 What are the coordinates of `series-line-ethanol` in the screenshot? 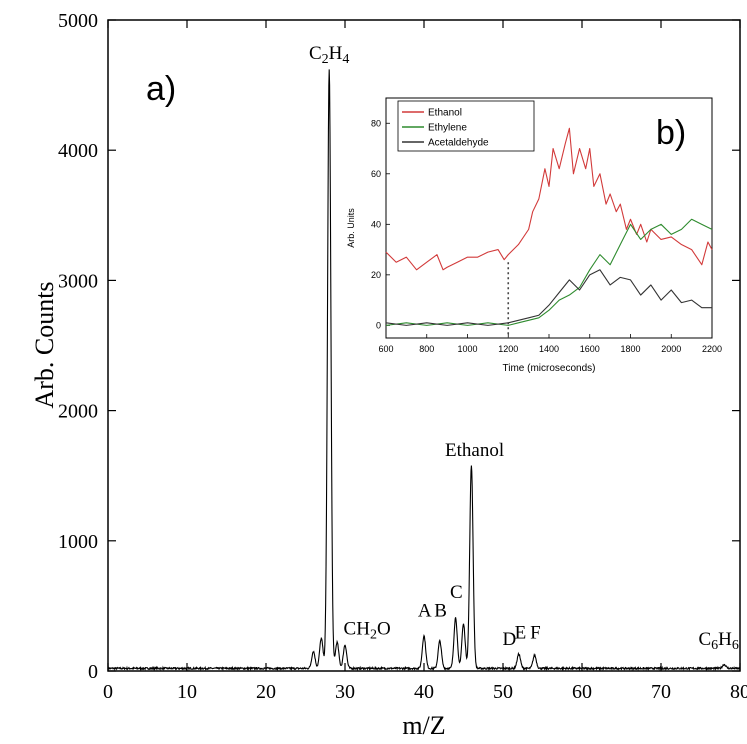 It's located at (549, 199).